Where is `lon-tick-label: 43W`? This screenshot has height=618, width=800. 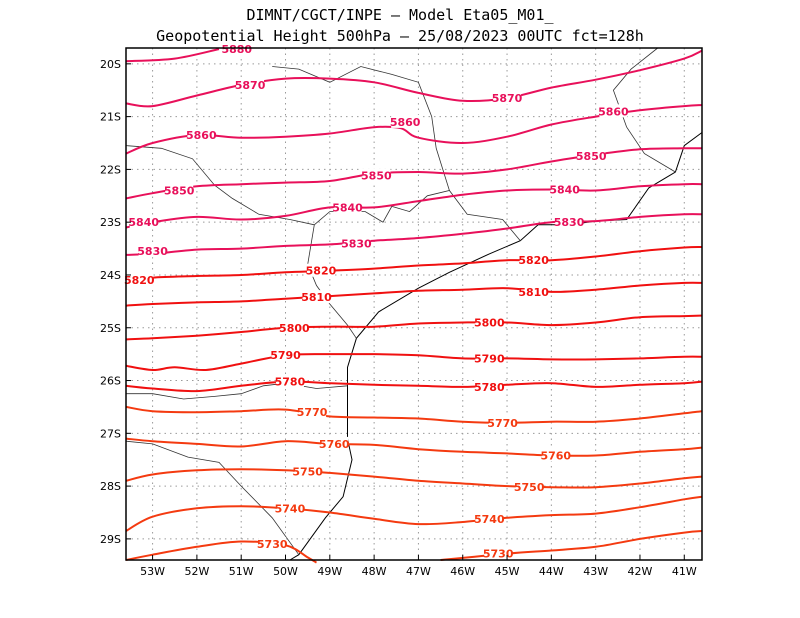
lon-tick-label: 43W is located at coordinates (595, 571).